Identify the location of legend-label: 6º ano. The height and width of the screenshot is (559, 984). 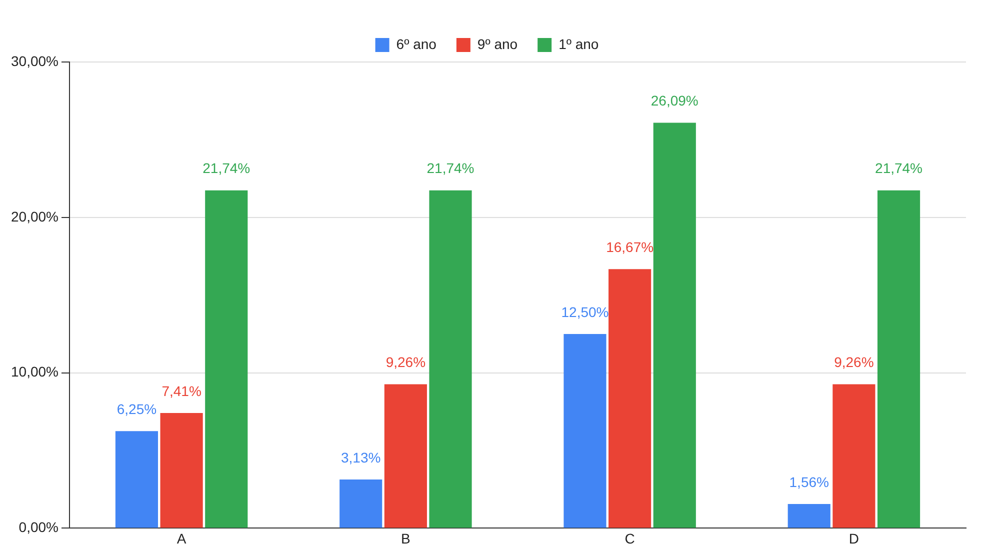
(416, 44).